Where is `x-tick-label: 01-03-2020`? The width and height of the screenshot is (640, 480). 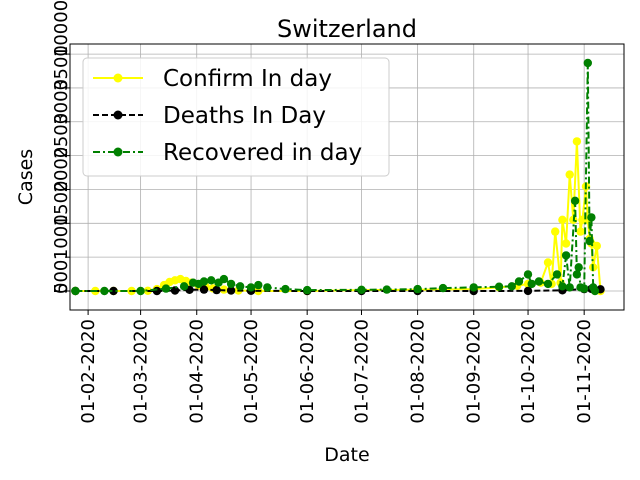
x-tick-label: 01-03-2020 is located at coordinates (141, 371).